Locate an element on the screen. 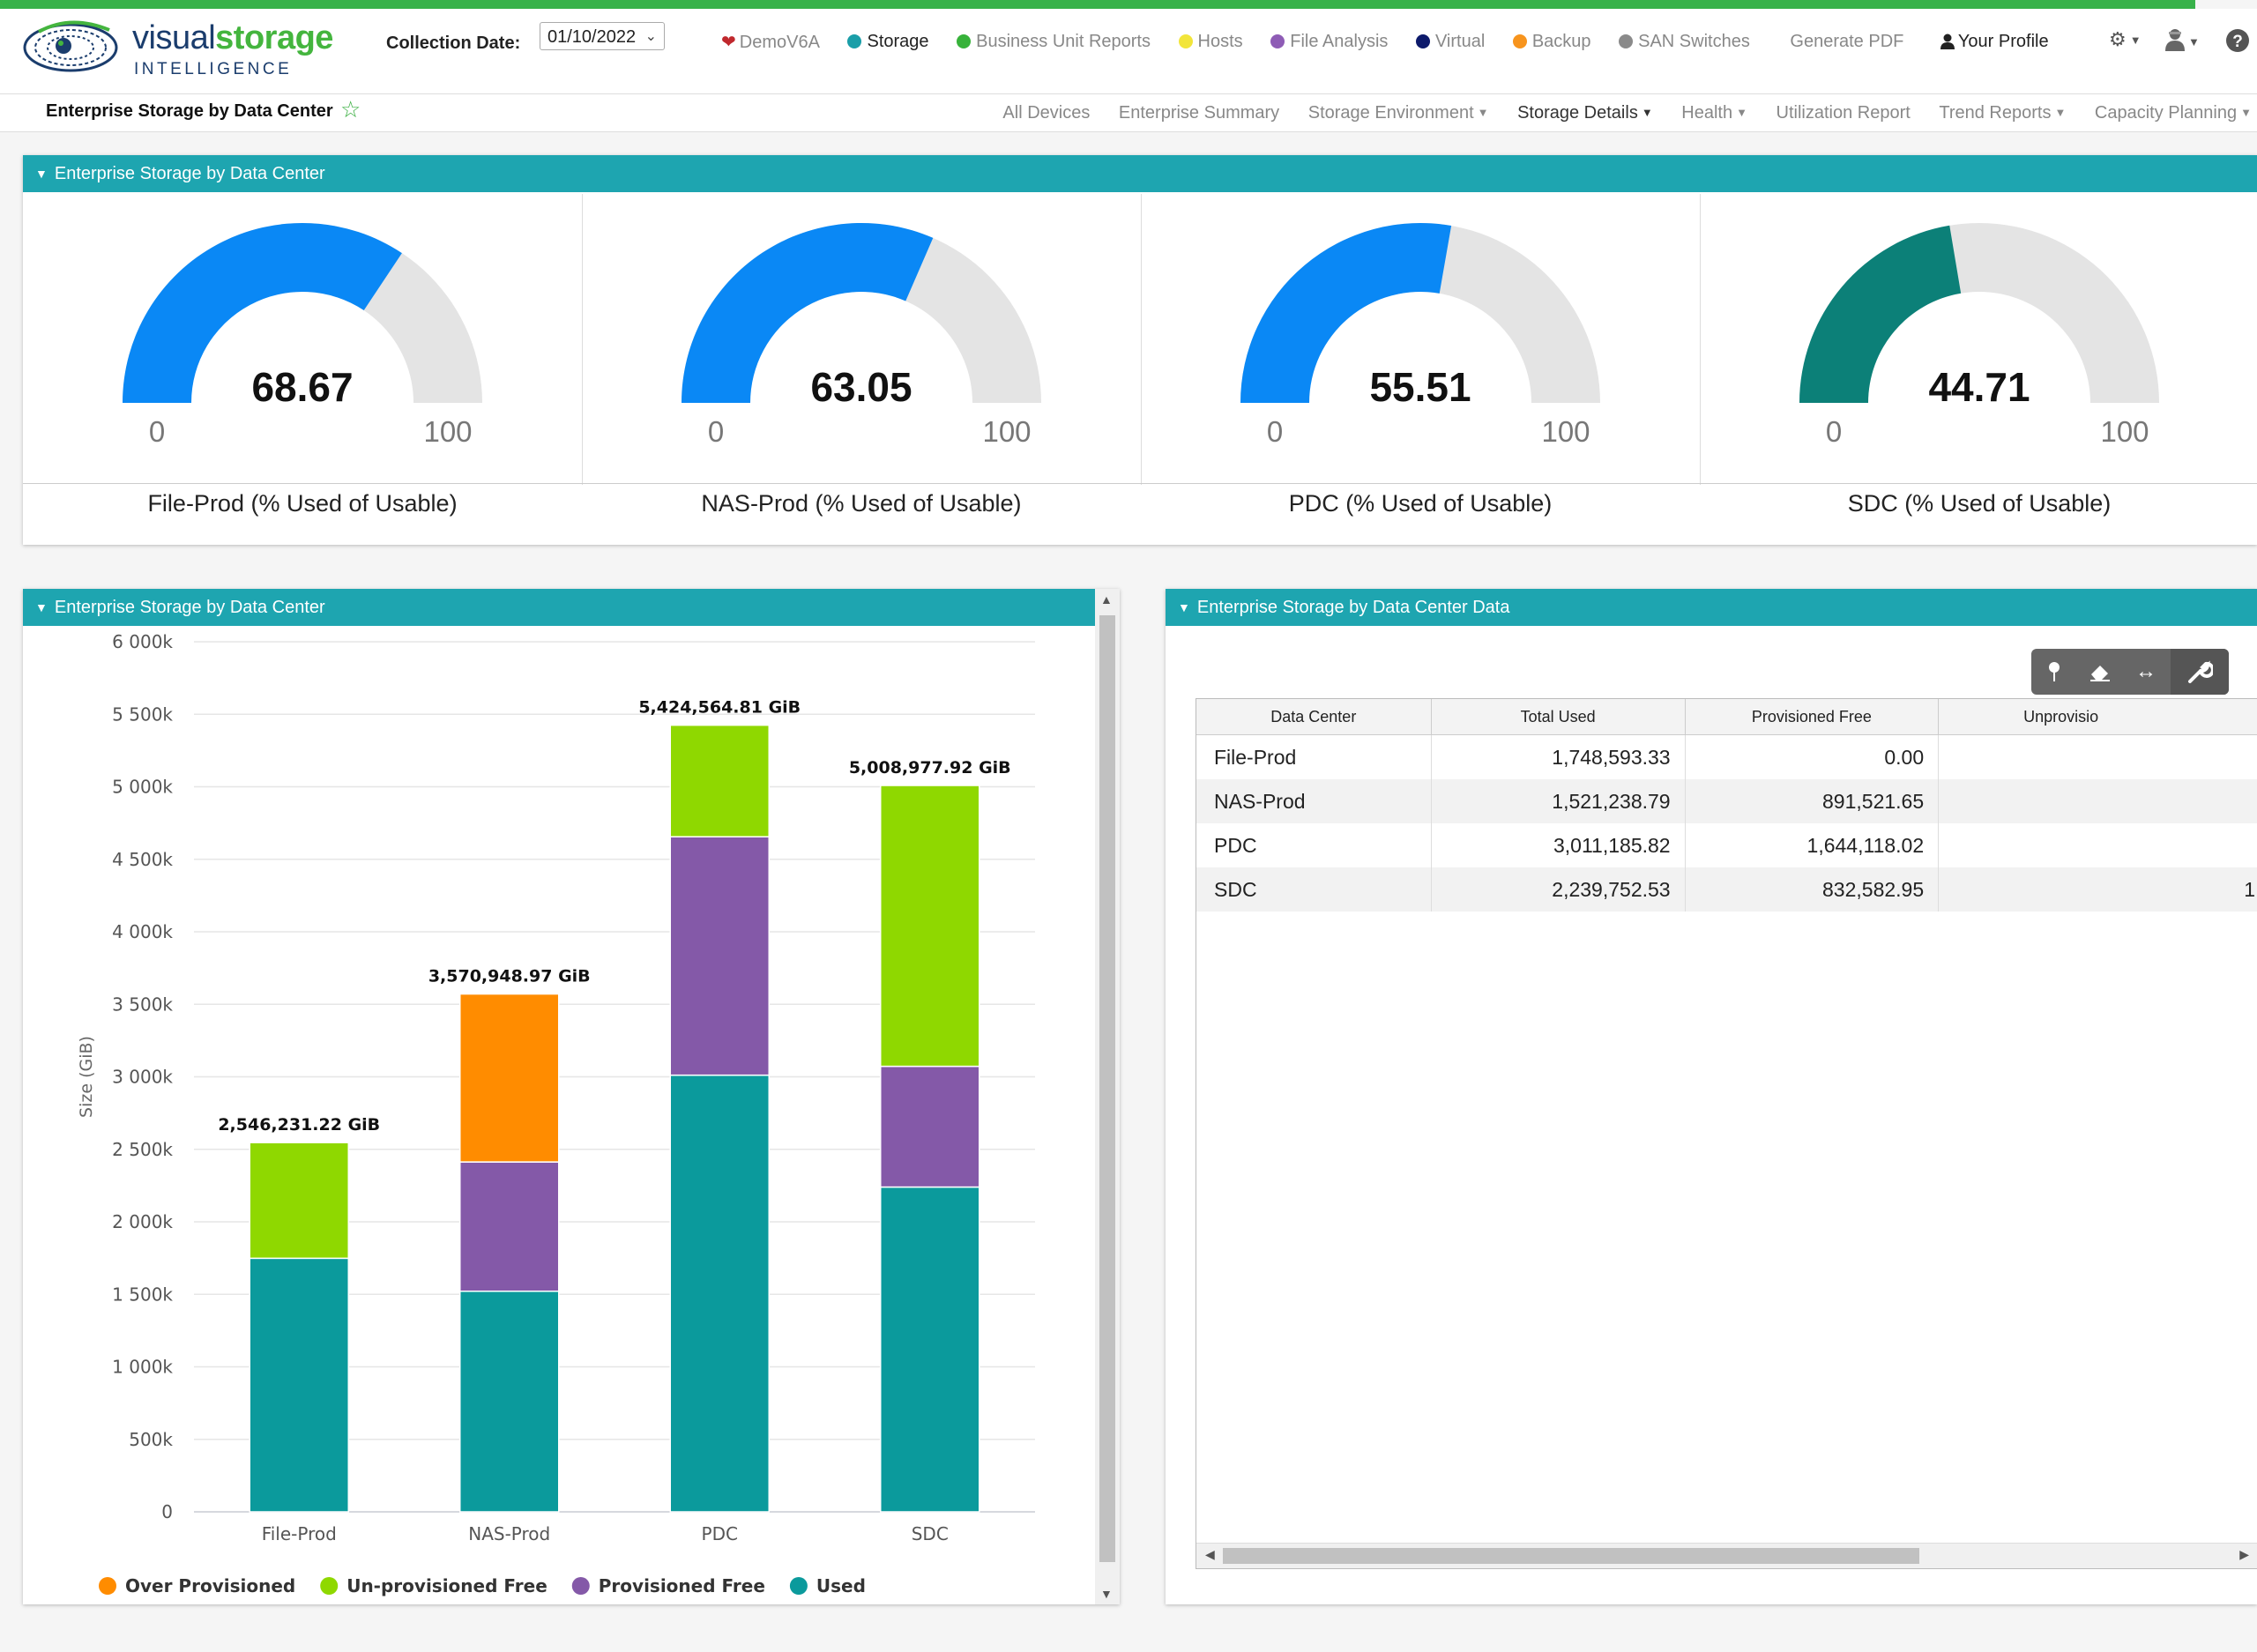 This screenshot has width=2257, height=1652. gauge-value-label: 63.05 is located at coordinates (861, 387).